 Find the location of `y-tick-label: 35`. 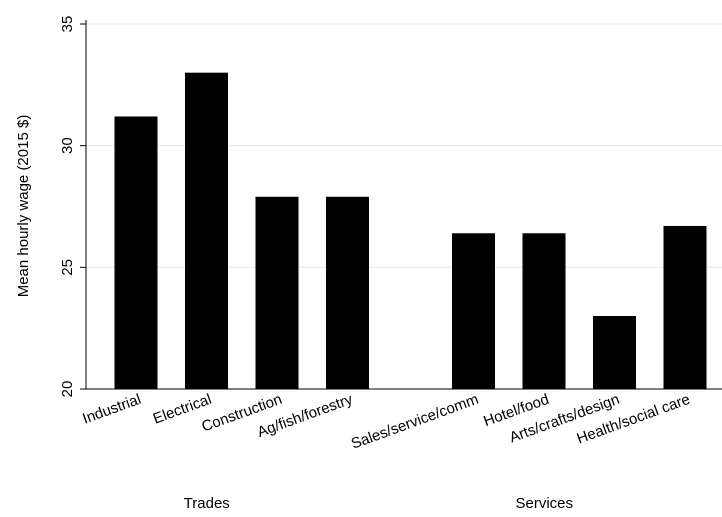

y-tick-label: 35 is located at coordinates (67, 24).